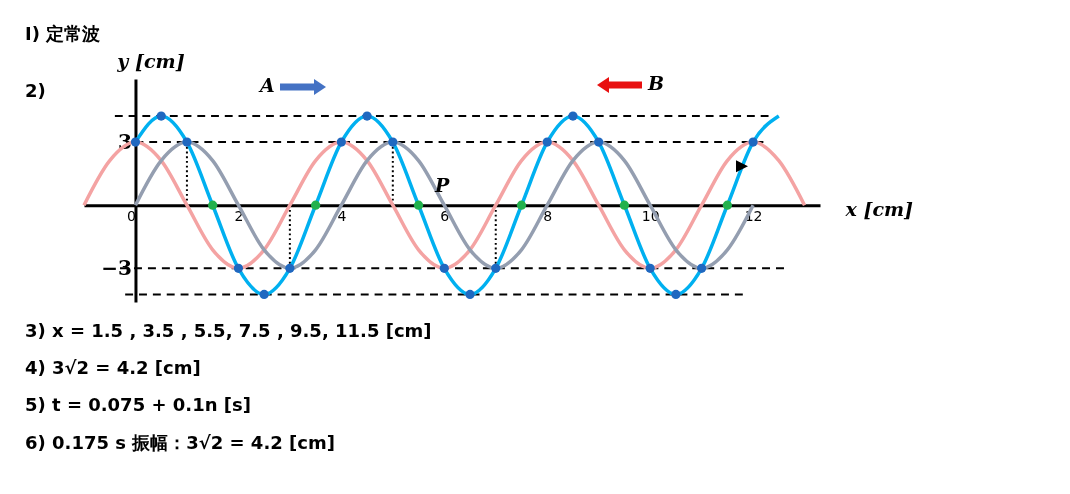 The image size is (1070, 494). I want to click on x-tick-label: 2, so click(239, 215).